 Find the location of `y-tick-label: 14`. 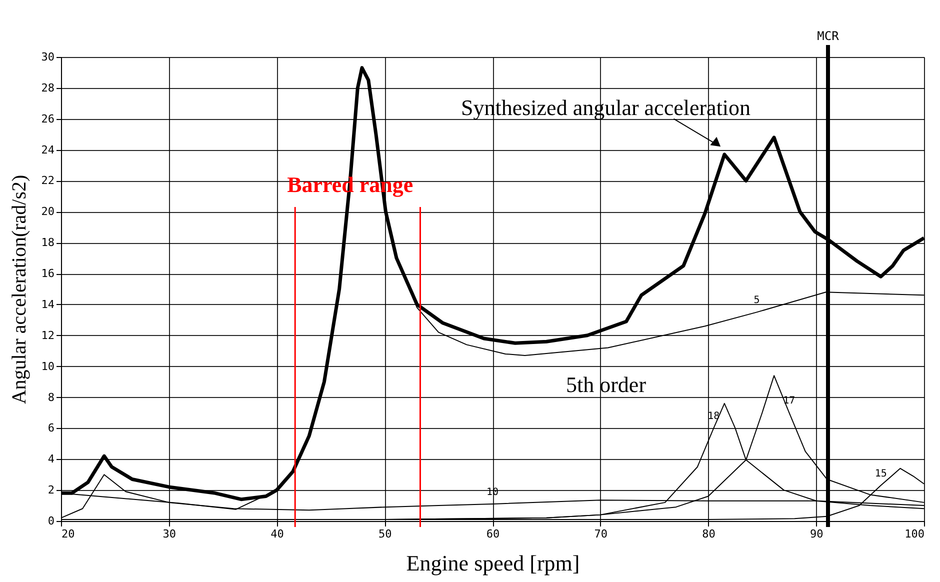

y-tick-label: 14 is located at coordinates (48, 304).